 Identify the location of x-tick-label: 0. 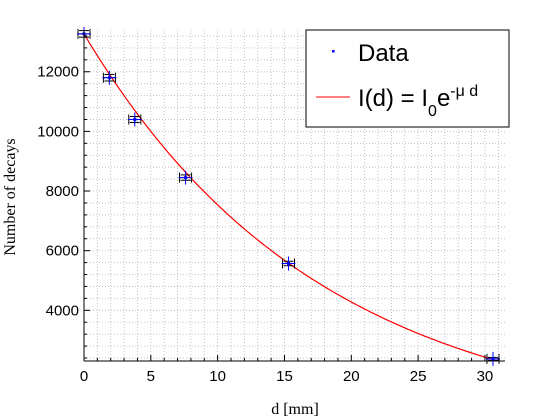
(84, 376).